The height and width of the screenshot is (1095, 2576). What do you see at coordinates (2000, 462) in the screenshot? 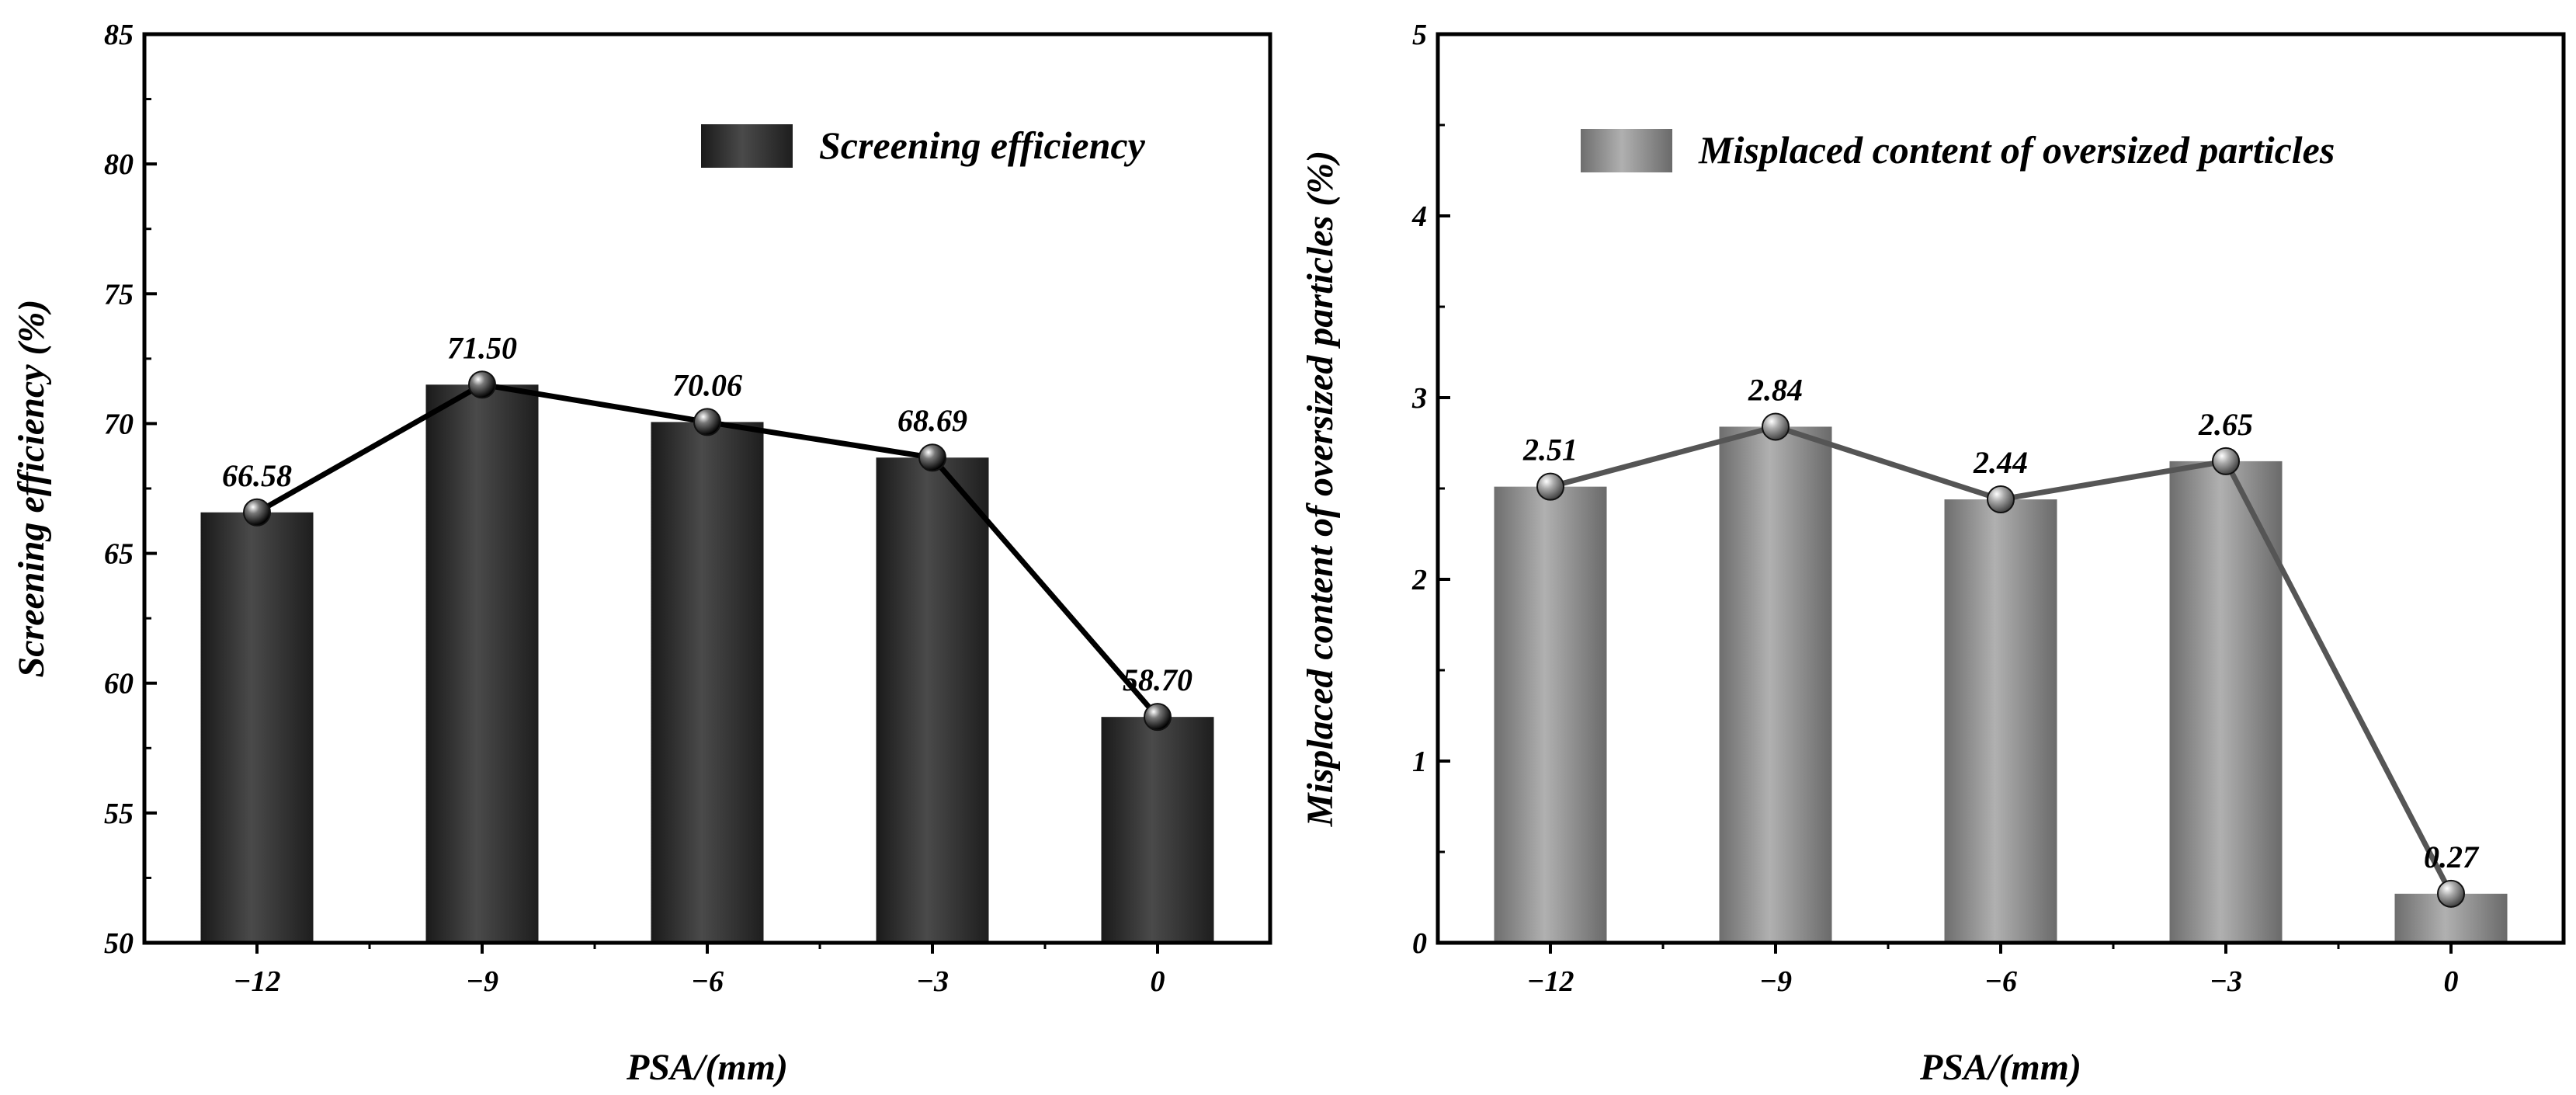
I see `value-label-3: 2.44` at bounding box center [2000, 462].